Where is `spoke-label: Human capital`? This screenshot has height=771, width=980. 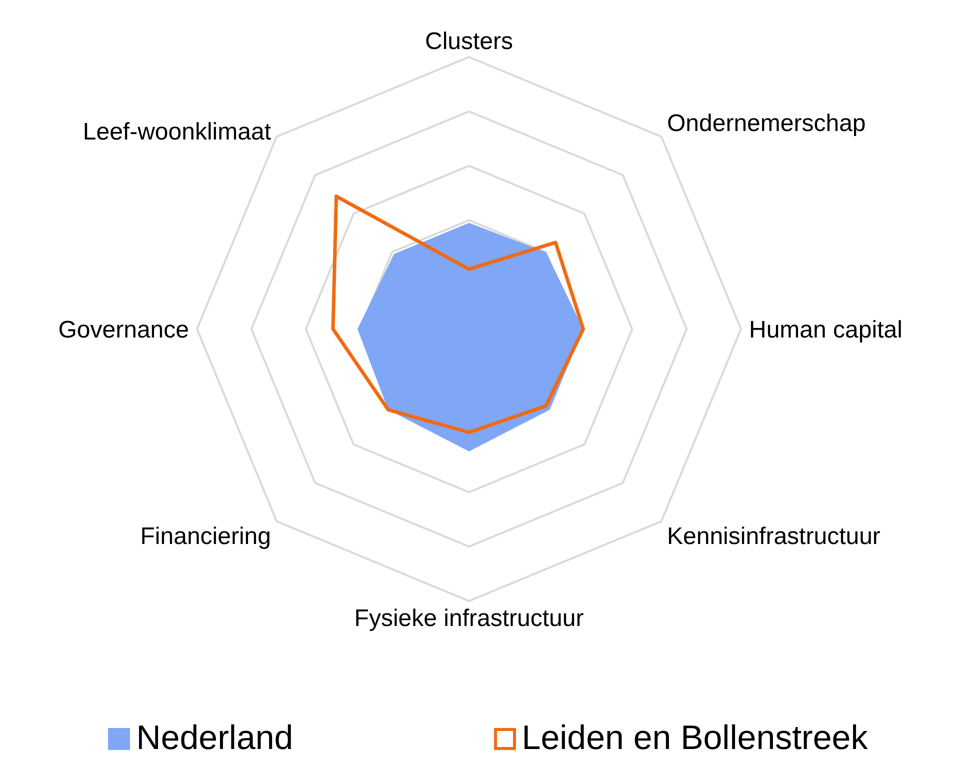
spoke-label: Human capital is located at coordinates (825, 330).